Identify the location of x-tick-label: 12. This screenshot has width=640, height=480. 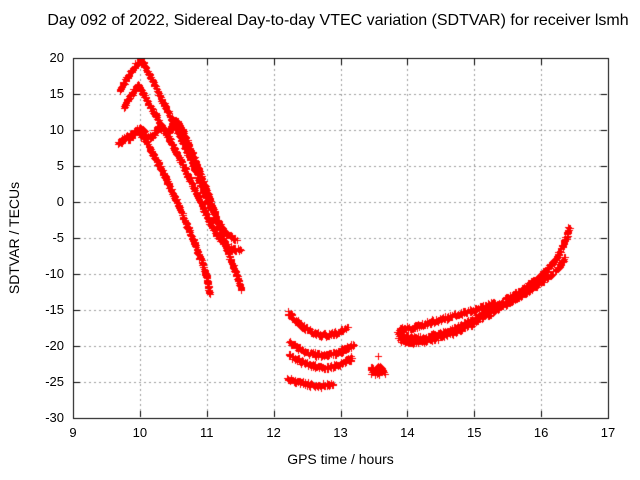
(273, 432).